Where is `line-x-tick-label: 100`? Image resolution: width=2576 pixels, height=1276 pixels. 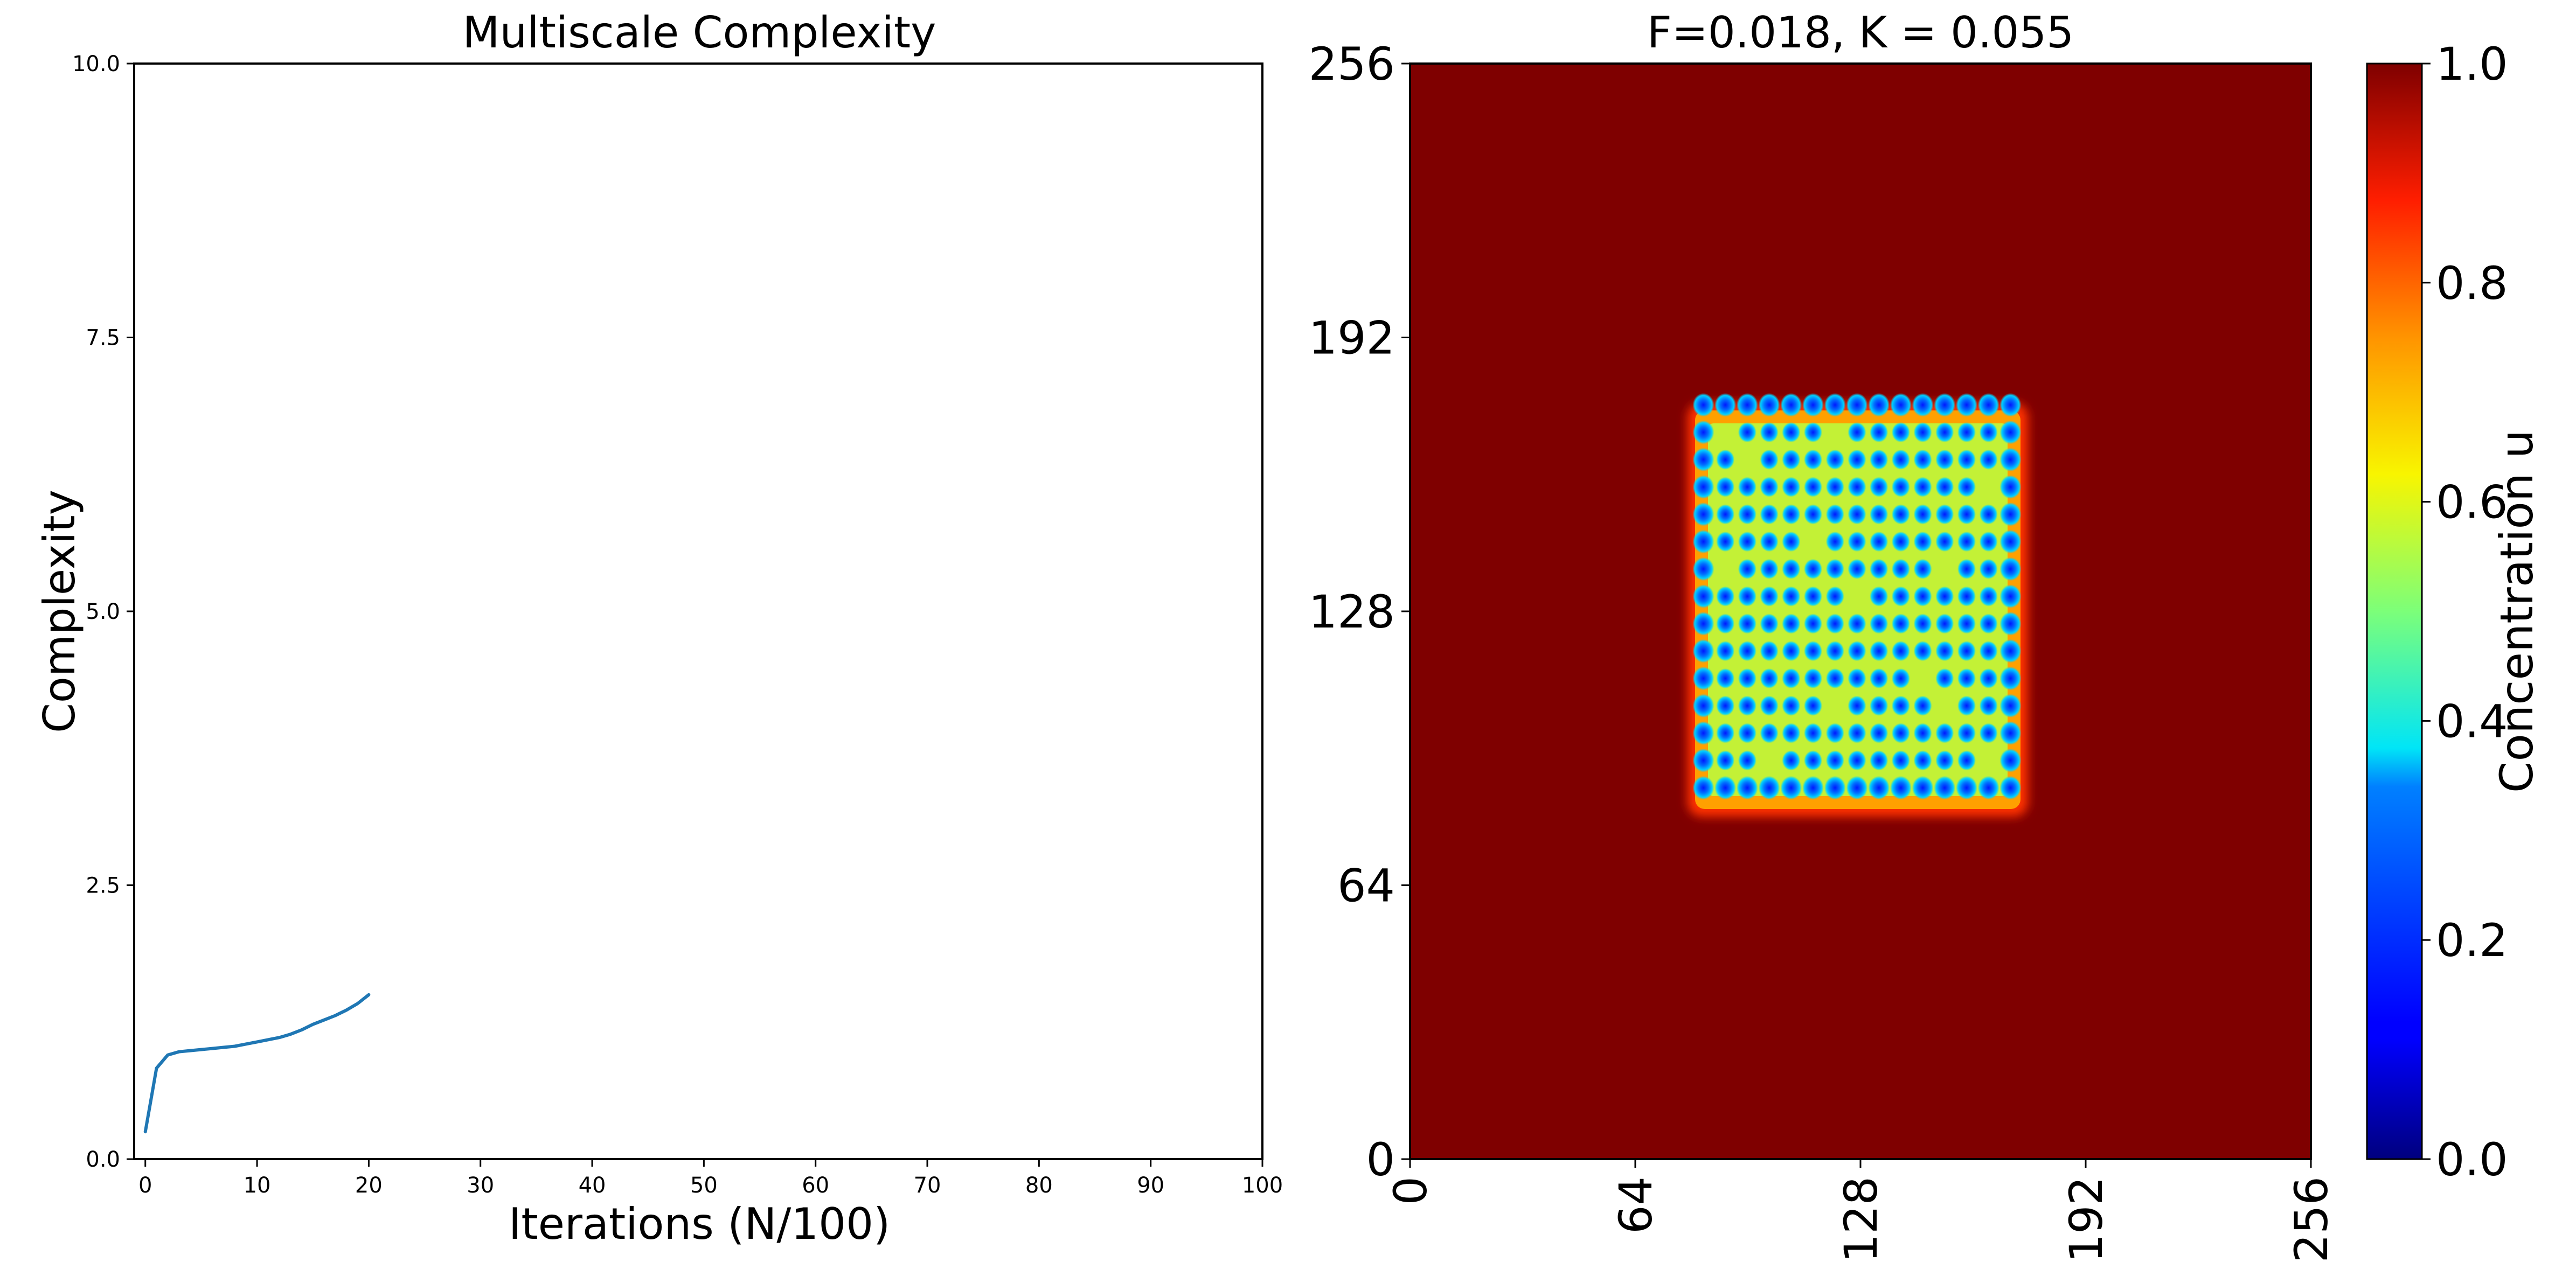
line-x-tick-label: 100 is located at coordinates (1262, 1185).